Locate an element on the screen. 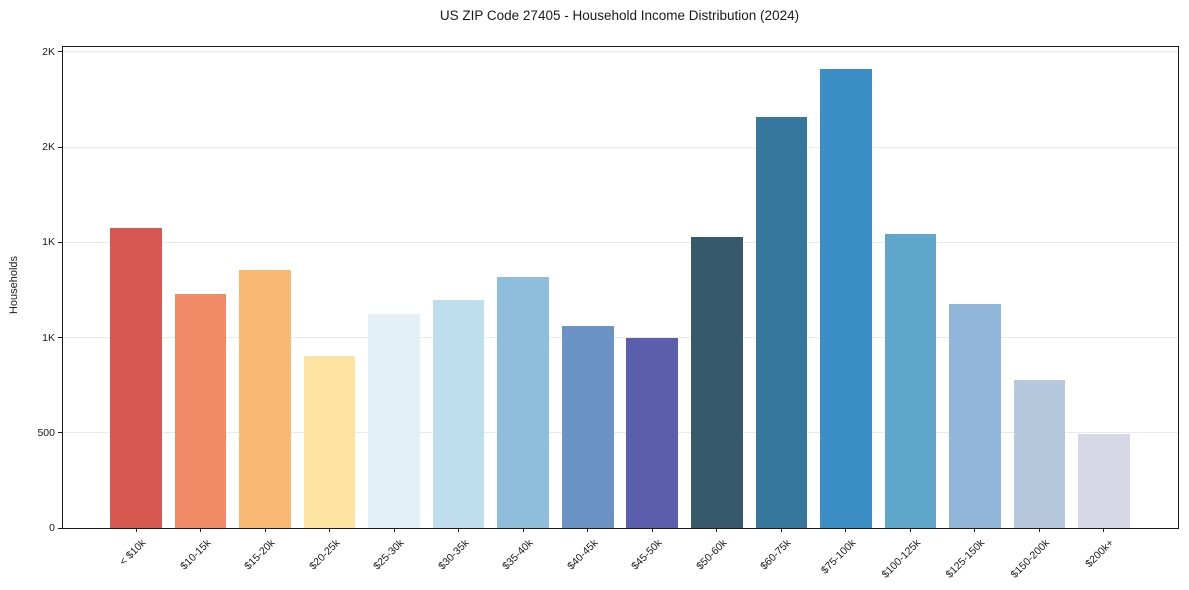 The image size is (1189, 590). x-tick-label: $10-15k is located at coordinates (195, 555).